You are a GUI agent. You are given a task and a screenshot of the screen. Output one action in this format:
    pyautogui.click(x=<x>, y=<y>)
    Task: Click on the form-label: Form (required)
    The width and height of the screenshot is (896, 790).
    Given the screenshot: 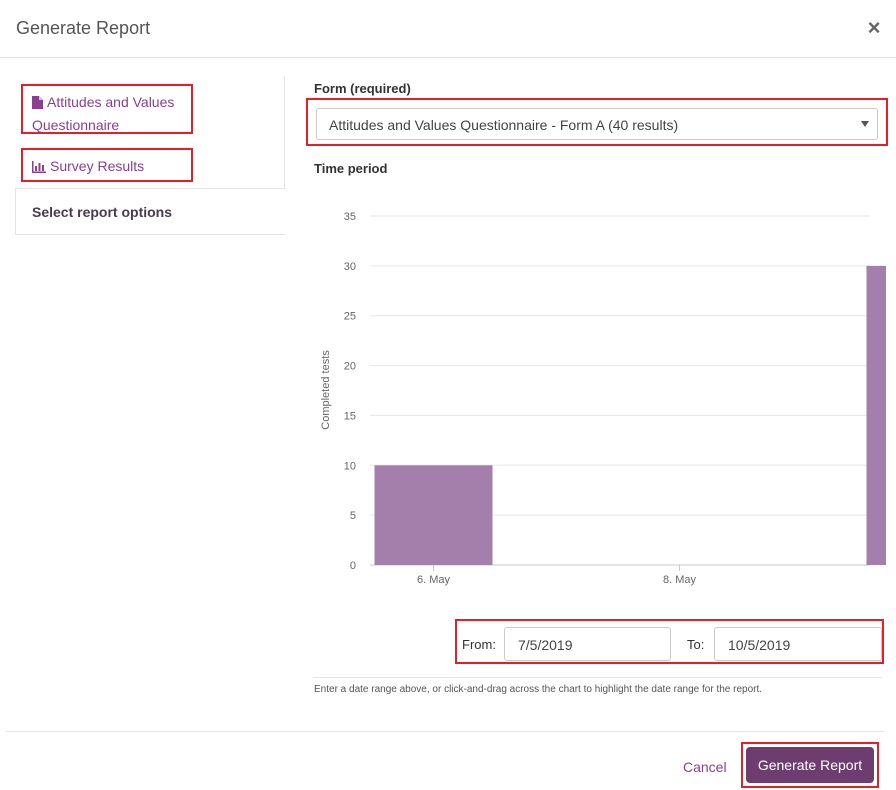 What is the action you would take?
    pyautogui.click(x=362, y=88)
    